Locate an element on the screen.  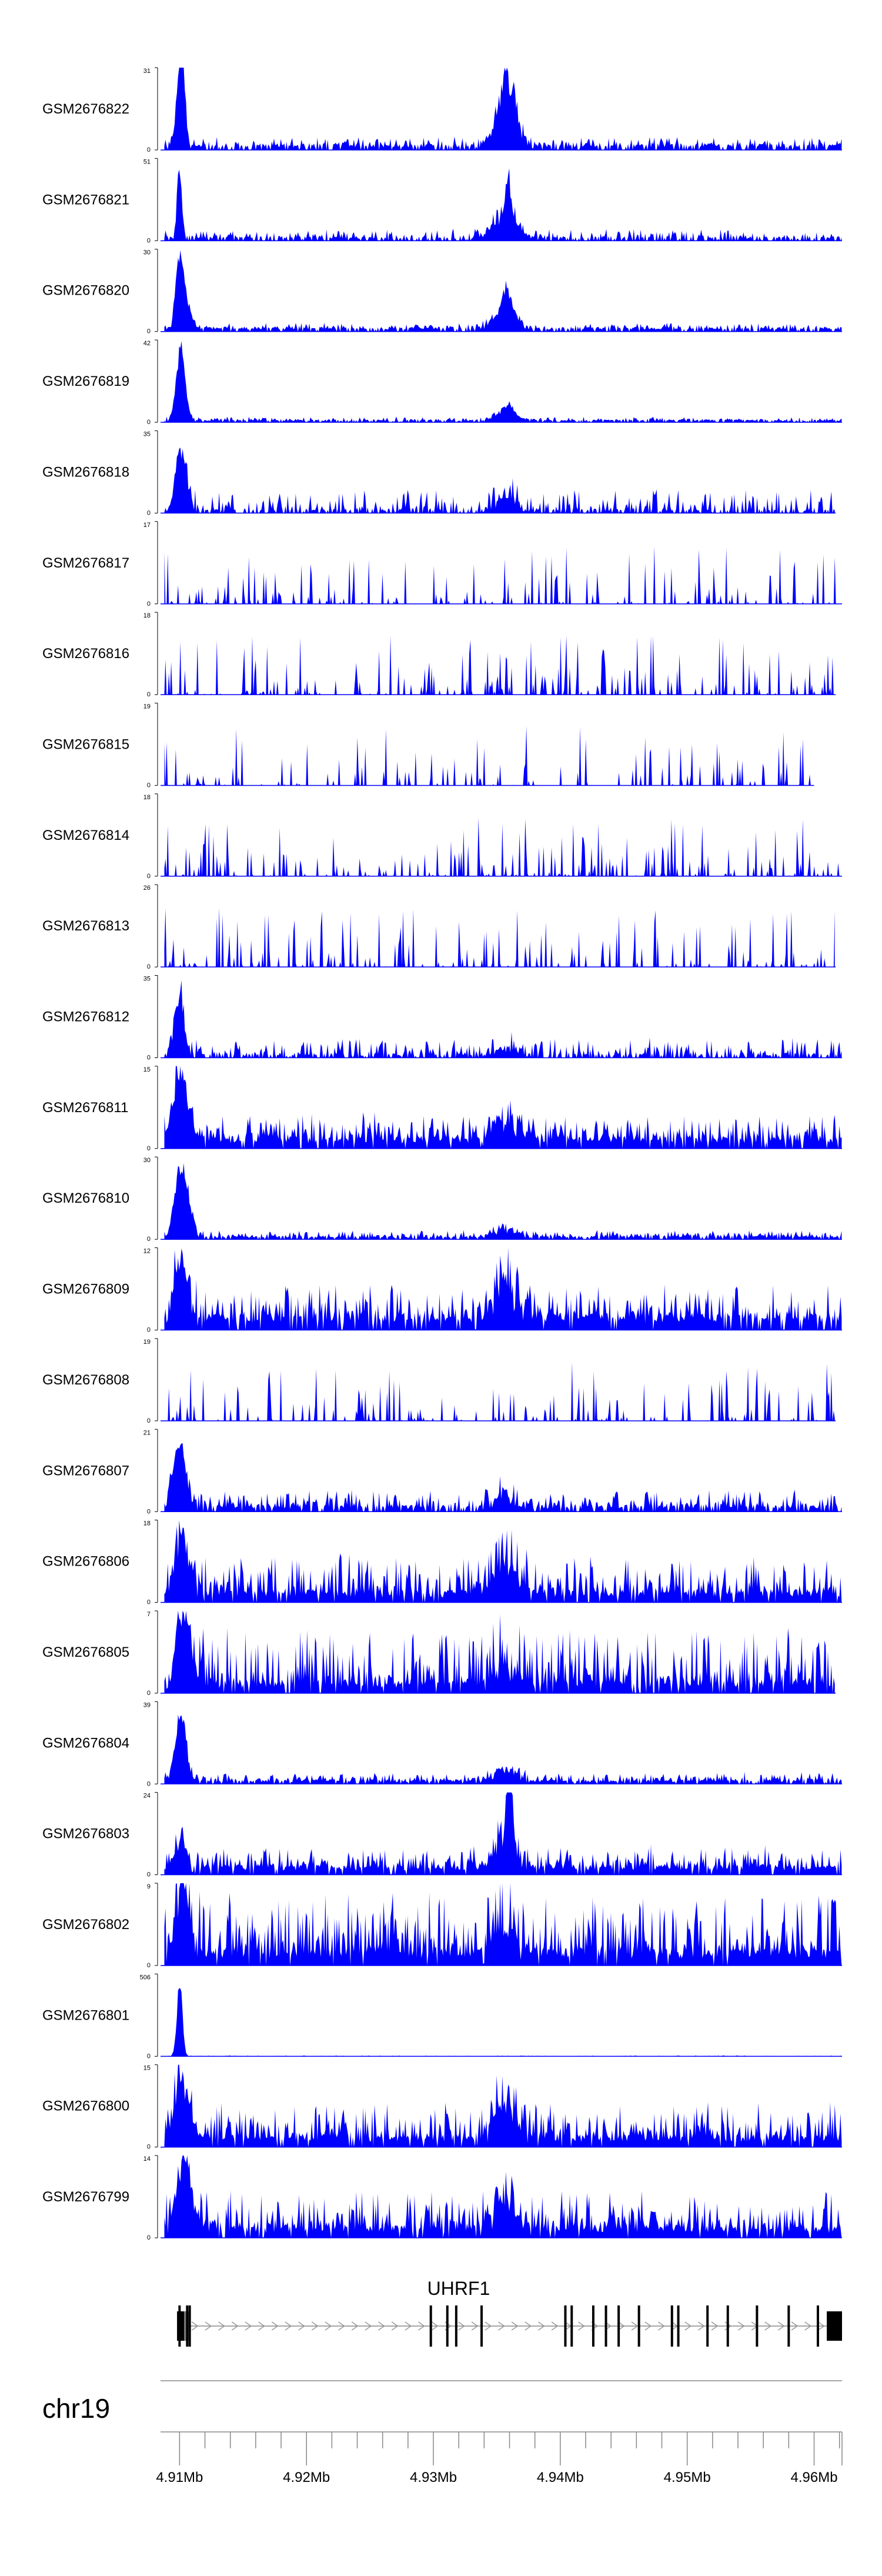
track-label: GSM2676801 is located at coordinates (85, 2015).